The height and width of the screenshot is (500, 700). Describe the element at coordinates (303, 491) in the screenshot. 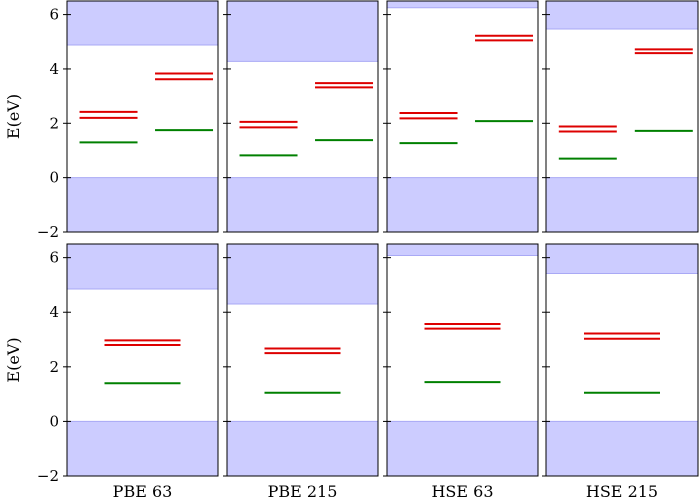

I see `x-category-label: PBE 215` at that location.